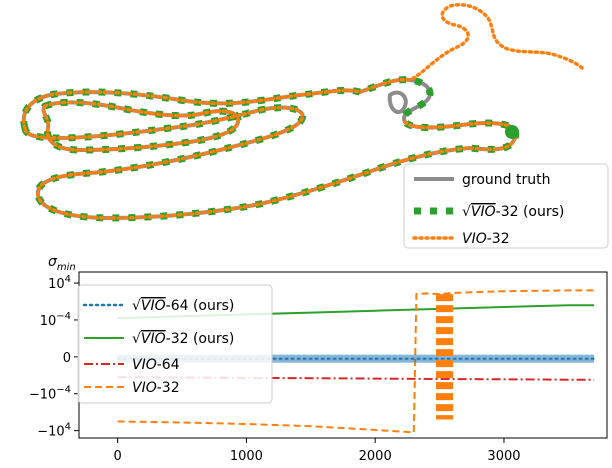 Image resolution: width=612 pixels, height=468 pixels. I want to click on x-tick-label: 0, so click(117, 456).